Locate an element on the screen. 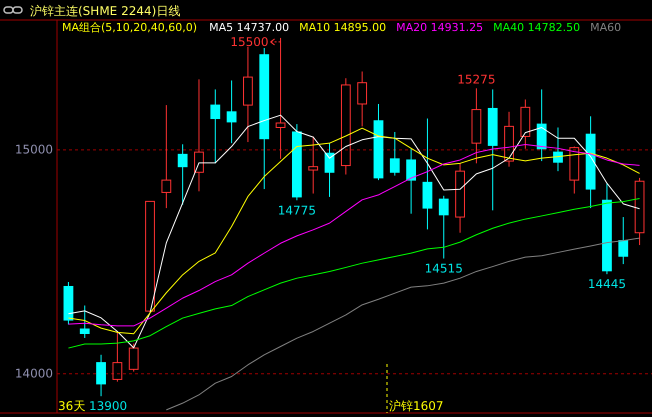 The image size is (652, 417). annotation: 14515 is located at coordinates (443, 268).